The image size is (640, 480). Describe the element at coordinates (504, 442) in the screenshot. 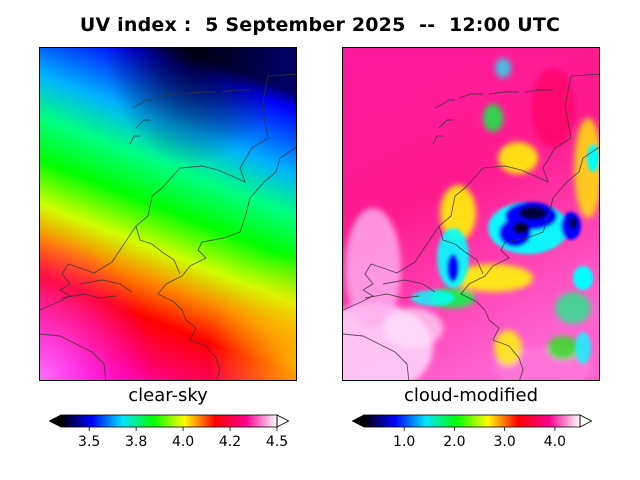

I see `colorbar-tick-label: 3.0` at that location.